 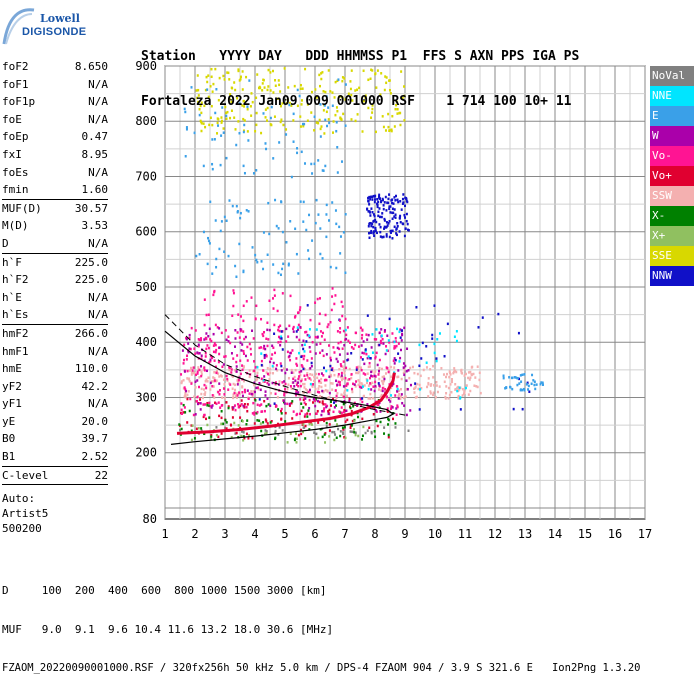 What do you see at coordinates (224, 534) in the screenshot?
I see `x-tick-label: 3` at bounding box center [224, 534].